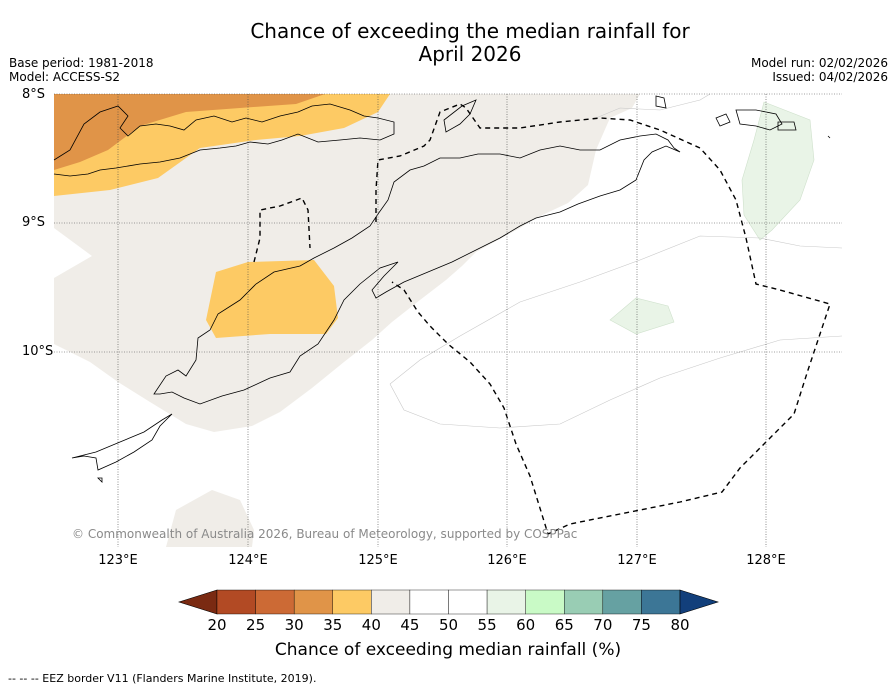  I want to click on colorbar-tick-40: 40, so click(371, 625).